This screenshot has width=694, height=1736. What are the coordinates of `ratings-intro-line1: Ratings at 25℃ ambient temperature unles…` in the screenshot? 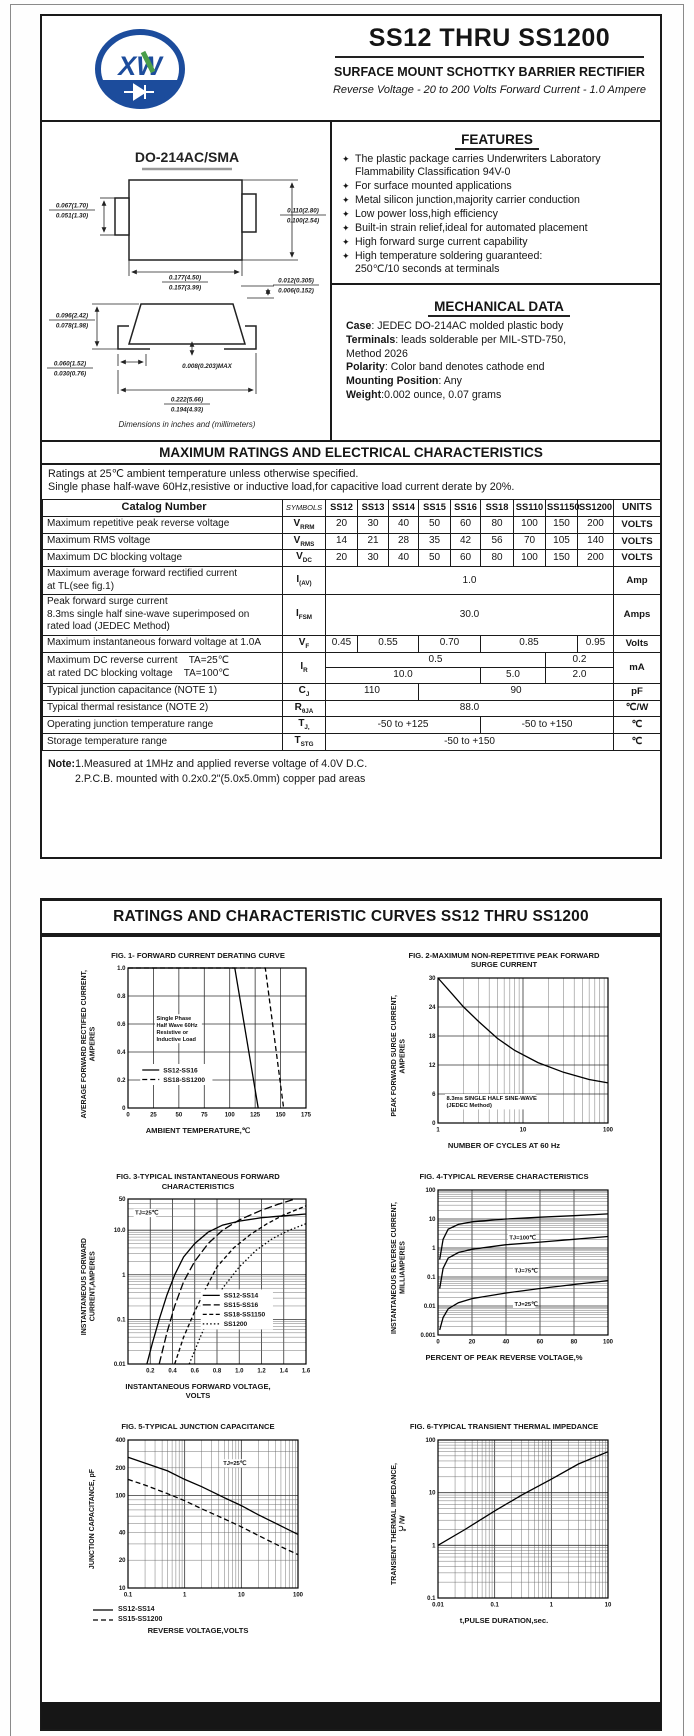 It's located at (203, 474).